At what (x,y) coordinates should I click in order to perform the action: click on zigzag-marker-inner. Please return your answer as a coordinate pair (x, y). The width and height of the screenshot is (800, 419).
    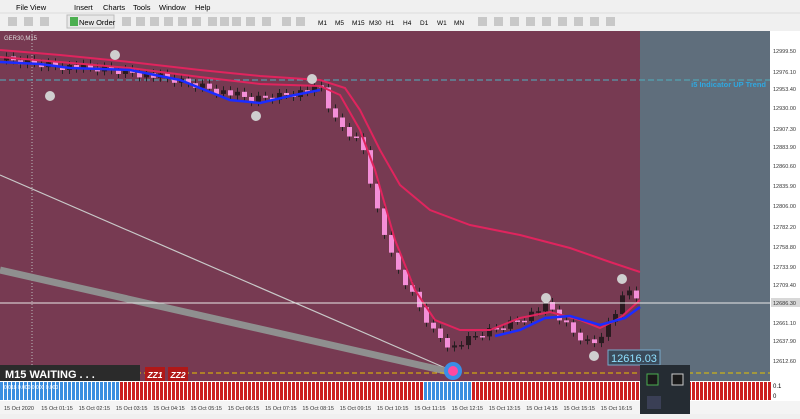
    Looking at the image, I should click on (453, 371).